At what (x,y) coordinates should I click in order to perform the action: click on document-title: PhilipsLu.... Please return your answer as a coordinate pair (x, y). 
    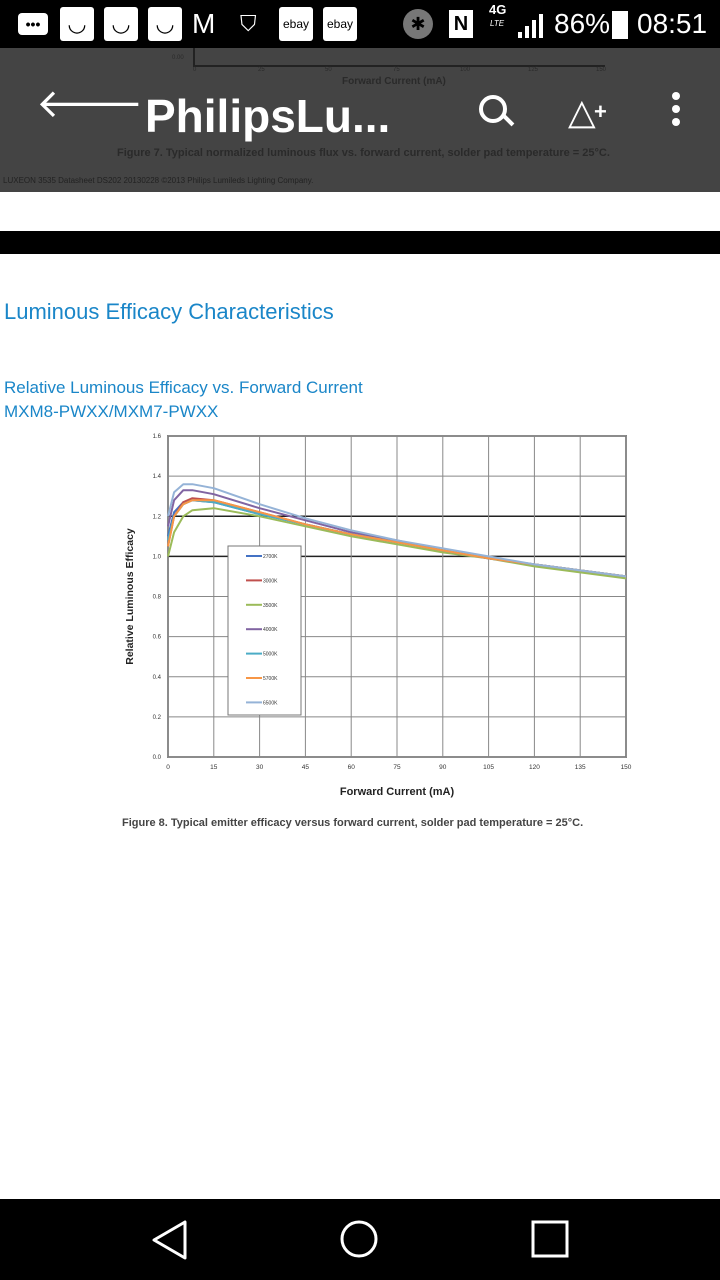
    Looking at the image, I should click on (268, 116).